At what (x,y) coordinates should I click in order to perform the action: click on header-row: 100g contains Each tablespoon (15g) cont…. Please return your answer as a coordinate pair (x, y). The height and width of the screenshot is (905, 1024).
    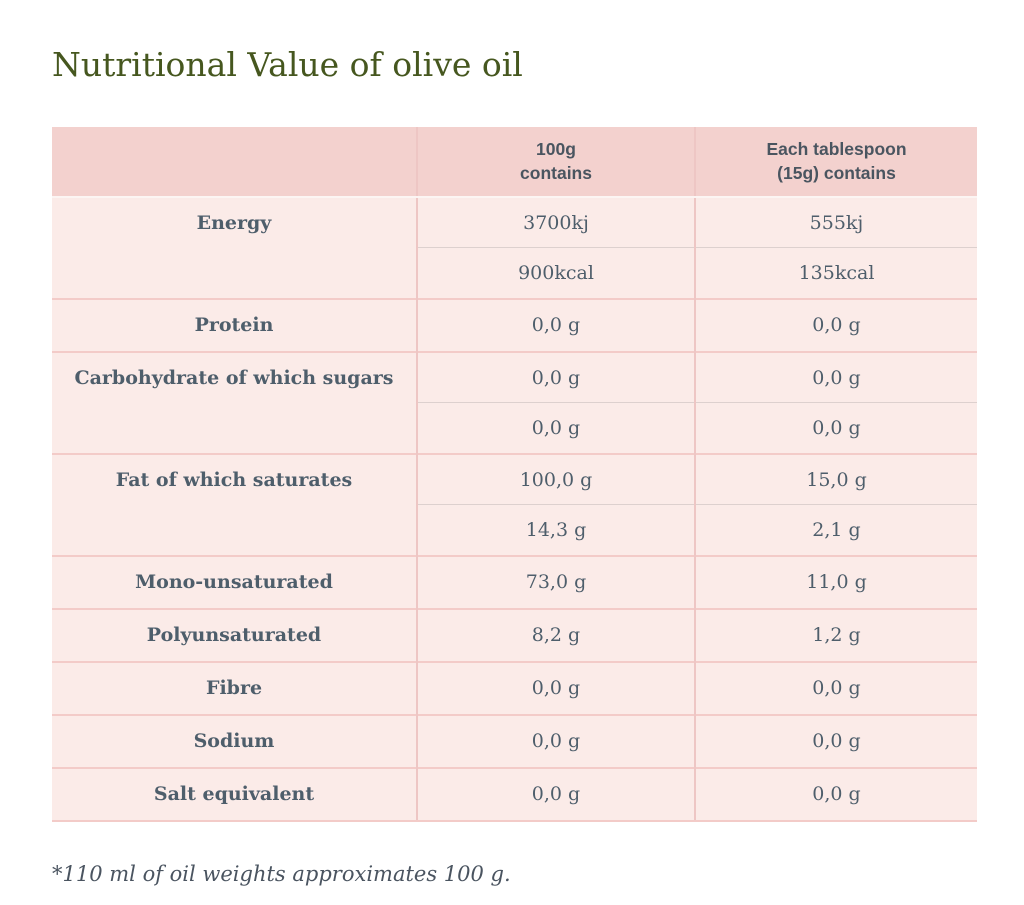
    Looking at the image, I should click on (514, 162).